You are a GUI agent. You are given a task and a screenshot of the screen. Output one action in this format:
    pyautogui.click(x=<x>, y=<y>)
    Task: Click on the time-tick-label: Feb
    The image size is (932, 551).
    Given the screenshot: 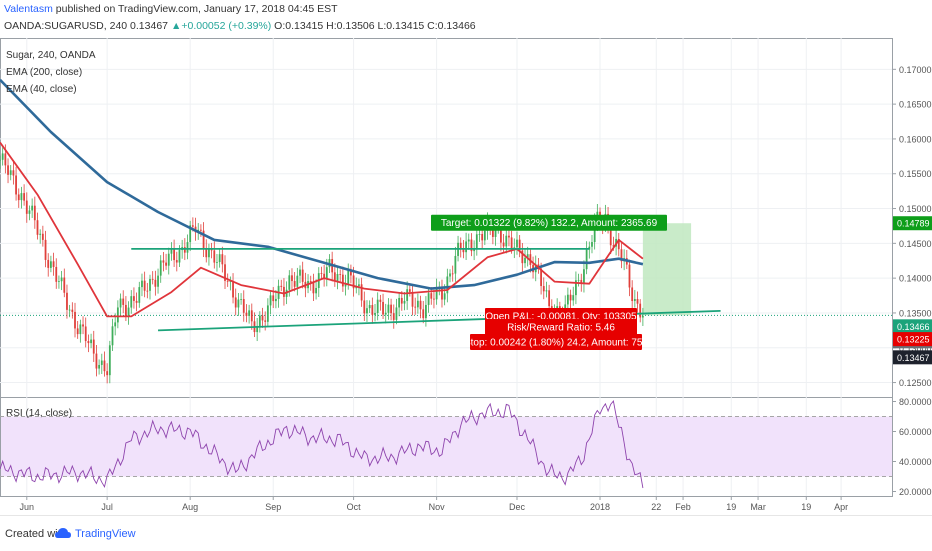 What is the action you would take?
    pyautogui.click(x=683, y=507)
    